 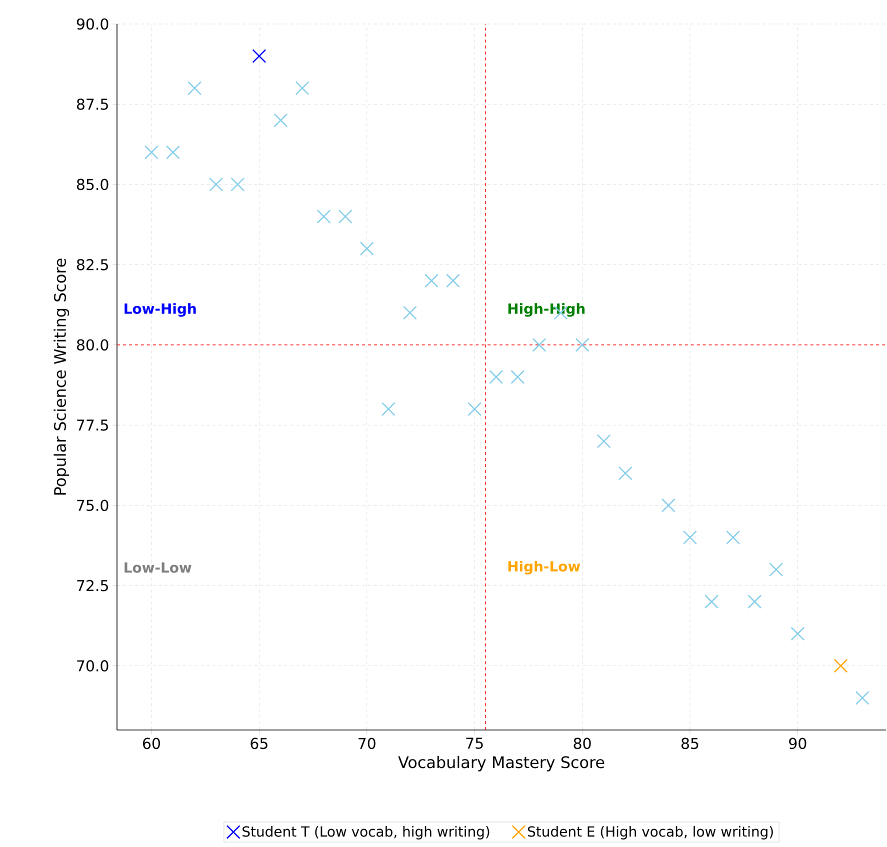 I want to click on x-tick-label: 65, so click(x=259, y=744).